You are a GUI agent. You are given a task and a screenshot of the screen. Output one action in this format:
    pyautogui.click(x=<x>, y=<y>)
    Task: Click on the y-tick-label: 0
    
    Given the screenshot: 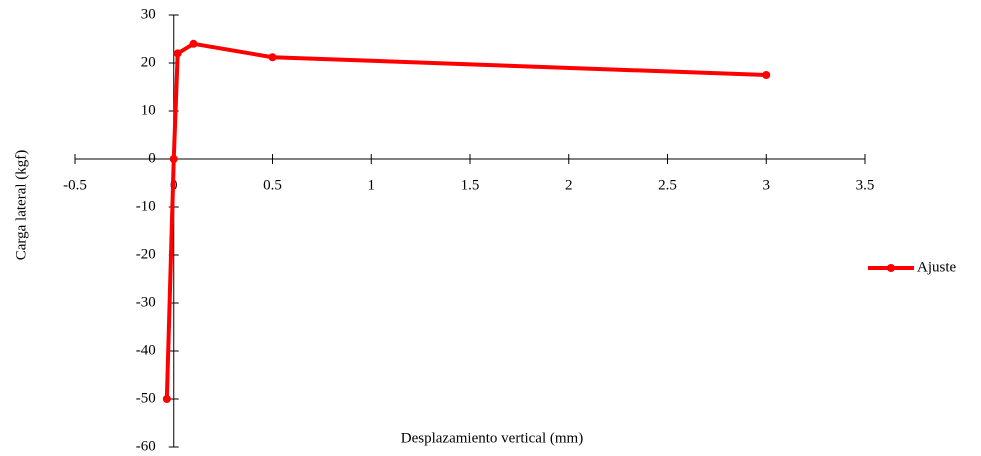 What is the action you would take?
    pyautogui.click(x=152, y=158)
    